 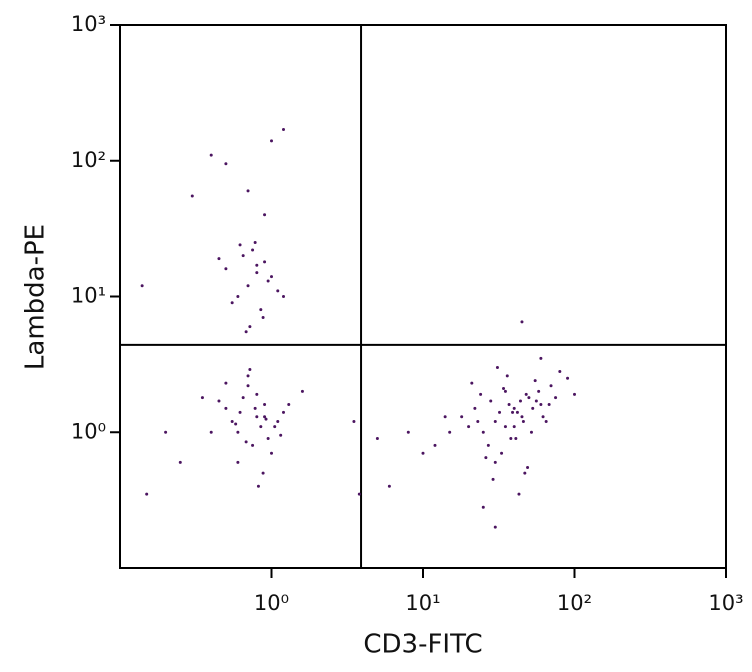 I want to click on x-tick-label: 10³, so click(x=725, y=603).